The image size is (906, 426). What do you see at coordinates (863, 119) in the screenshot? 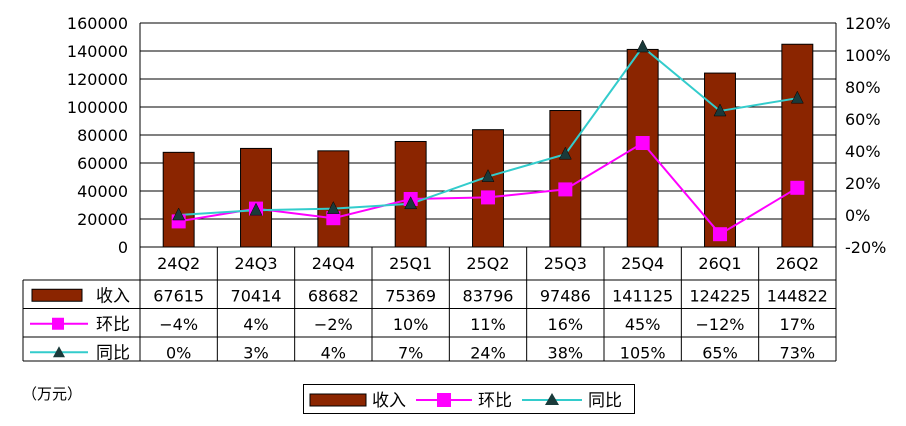
I see `right-tick-label: 60%` at bounding box center [863, 119].